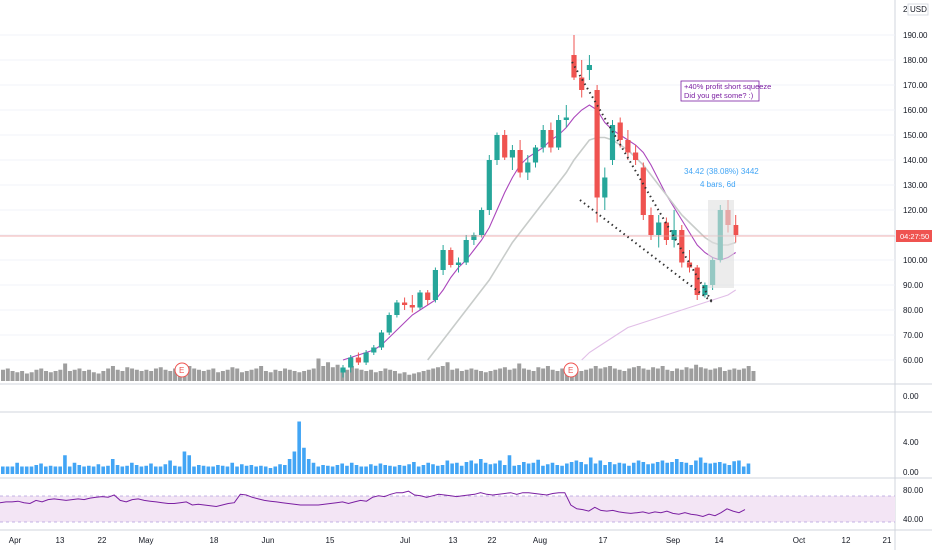 The image size is (932, 550). I want to click on upper-trendline, so click(642, 182).